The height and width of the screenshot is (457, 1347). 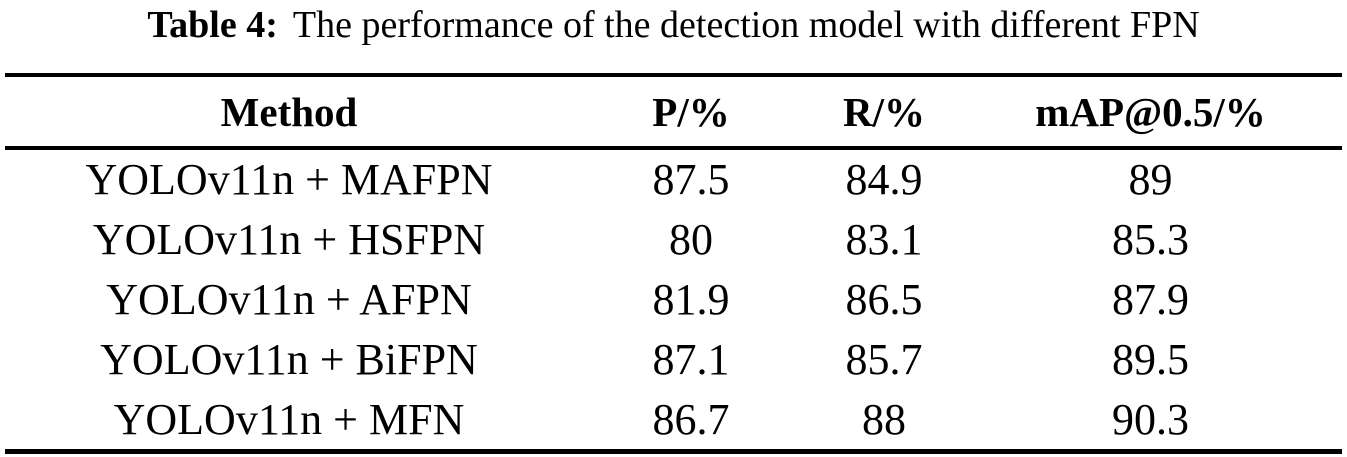 I want to click on method-cell: YOLOv11n + MAFPN, so click(x=289, y=180).